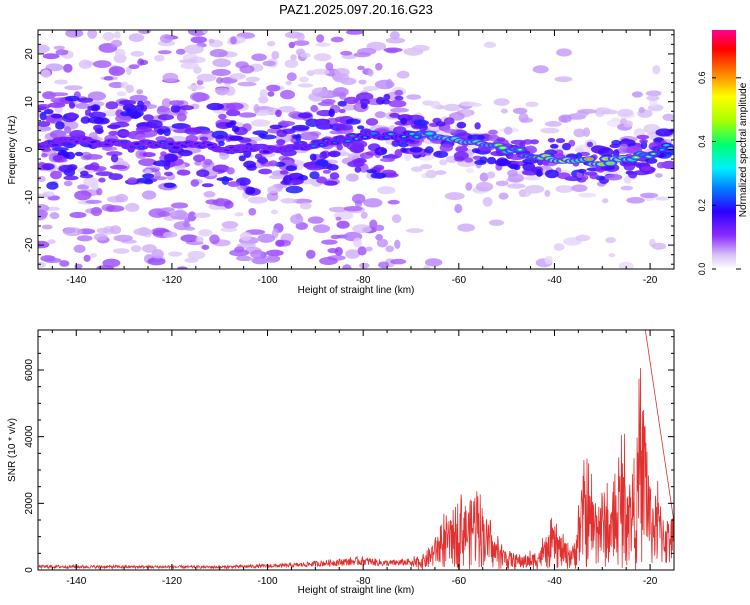 The width and height of the screenshot is (750, 605). I want to click on colorbar-gradient, so click(724, 149).